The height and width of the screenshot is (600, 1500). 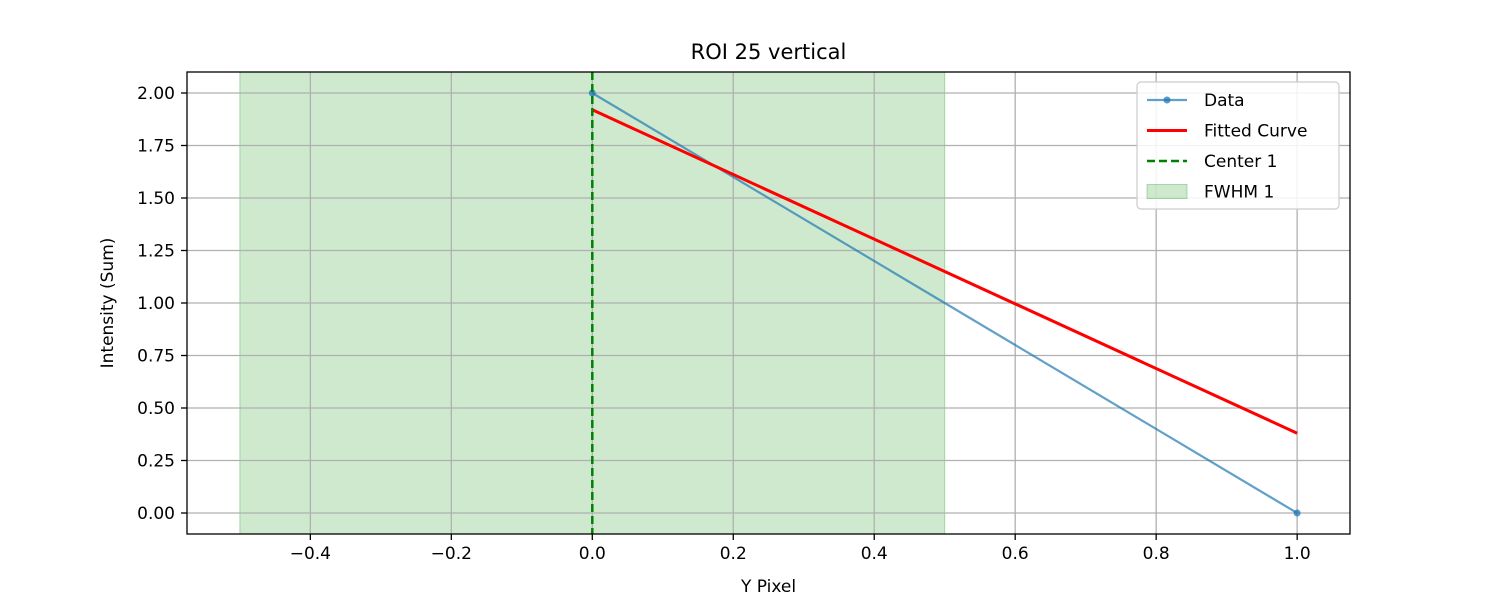 What do you see at coordinates (108, 303) in the screenshot?
I see `y-axis-label: Intensity (Sum)` at bounding box center [108, 303].